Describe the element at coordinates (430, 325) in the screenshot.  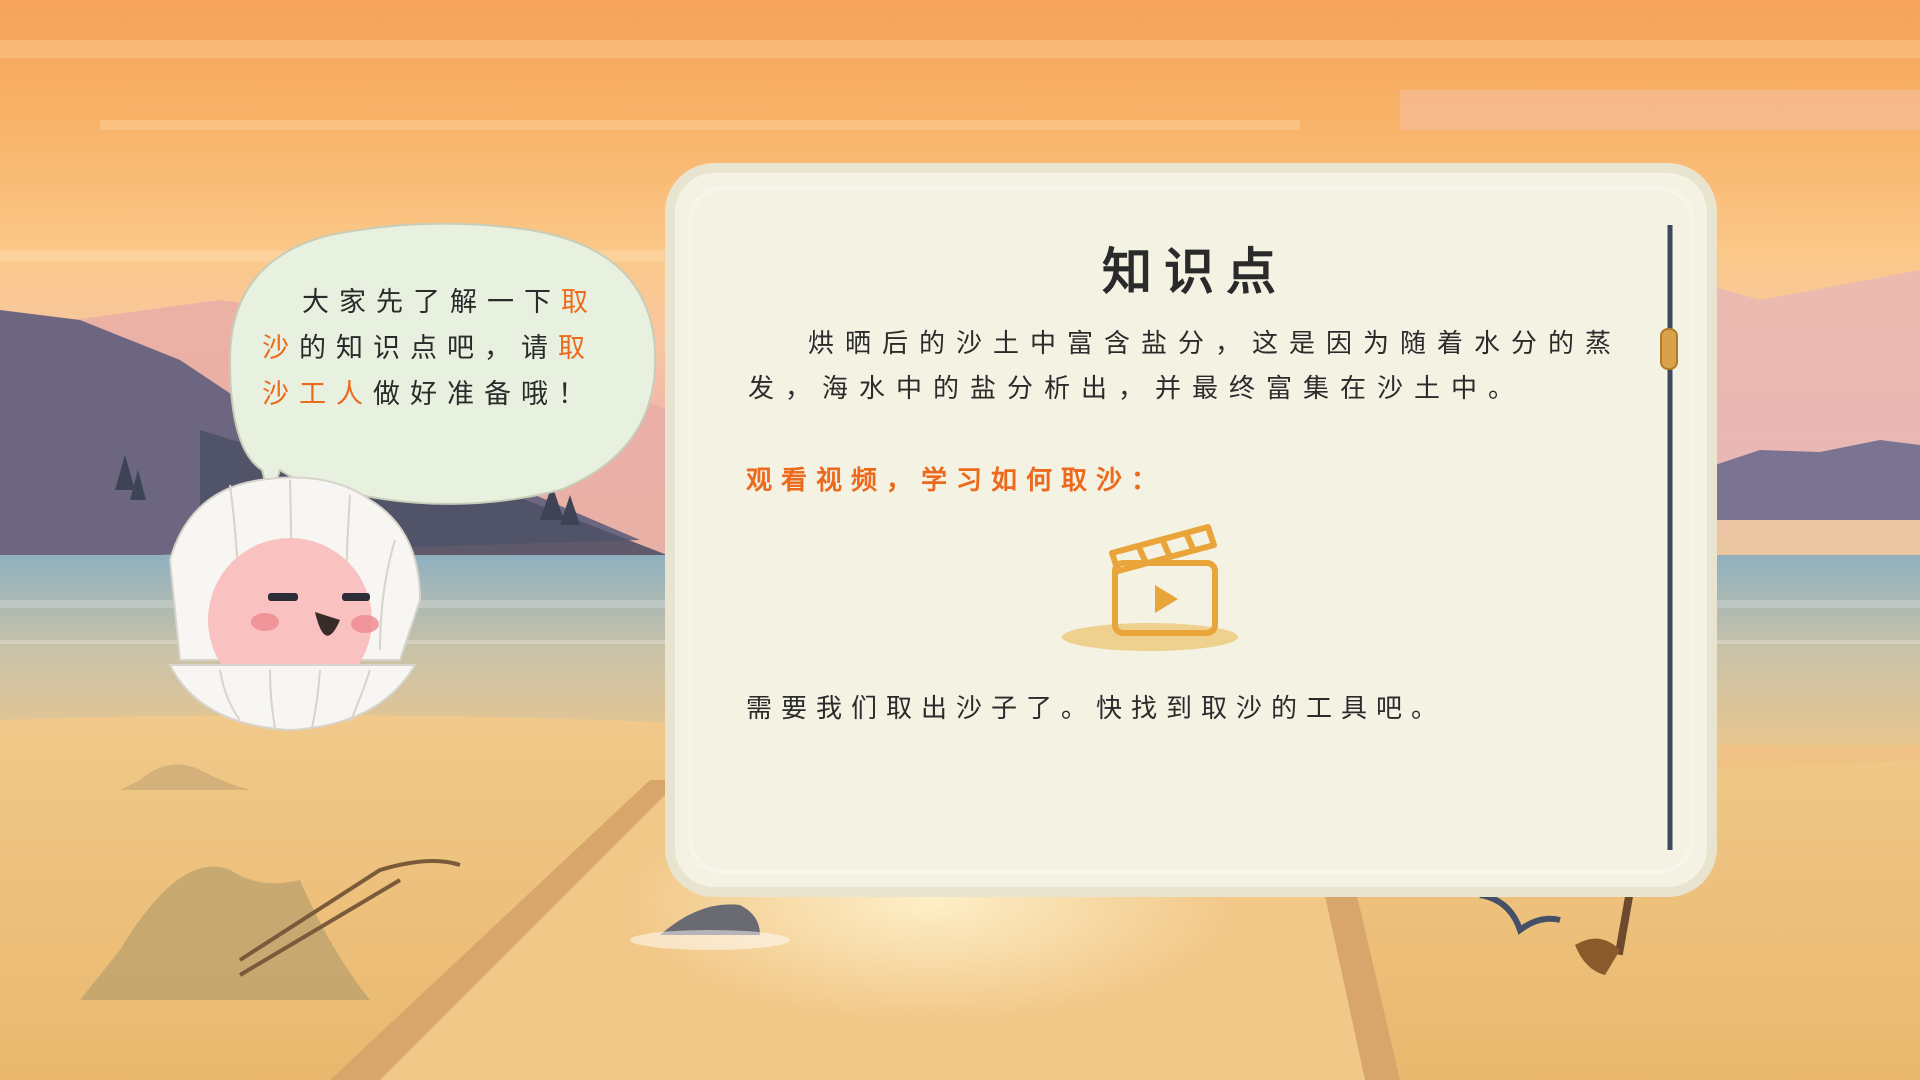
I see `bubble-highlight-1: 取沙` at that location.